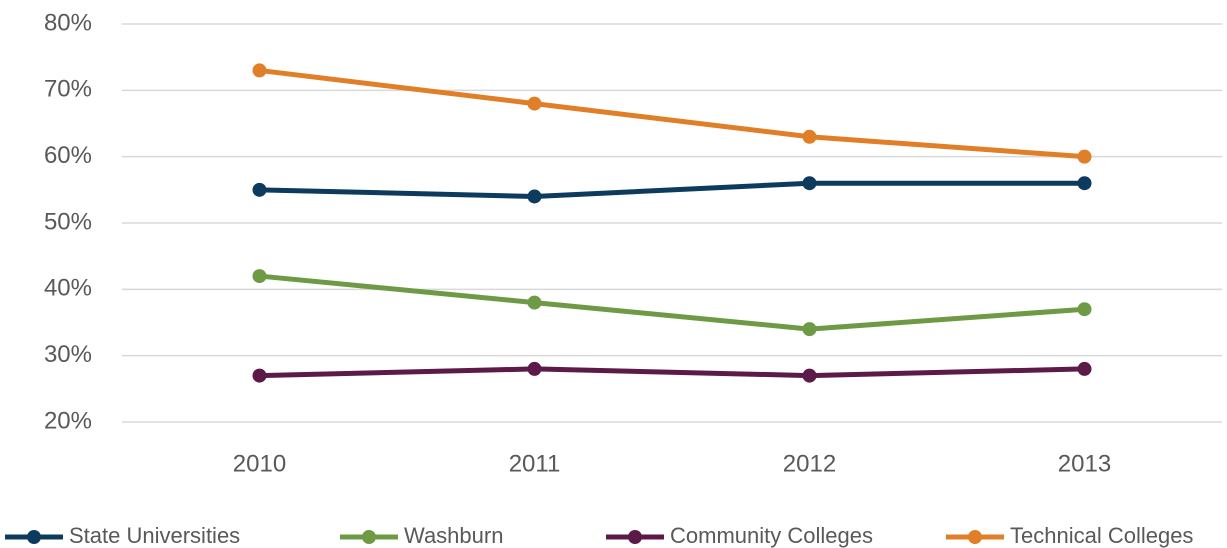 This screenshot has height=548, width=1227. I want to click on x-tick-label: 2010, so click(259, 463).